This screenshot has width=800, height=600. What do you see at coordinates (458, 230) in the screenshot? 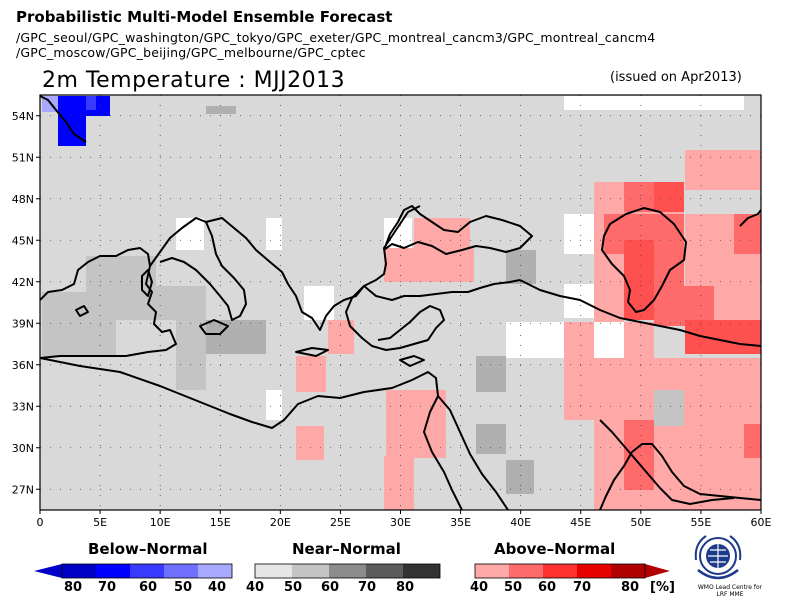
I see `coastline-black-sea` at bounding box center [458, 230].